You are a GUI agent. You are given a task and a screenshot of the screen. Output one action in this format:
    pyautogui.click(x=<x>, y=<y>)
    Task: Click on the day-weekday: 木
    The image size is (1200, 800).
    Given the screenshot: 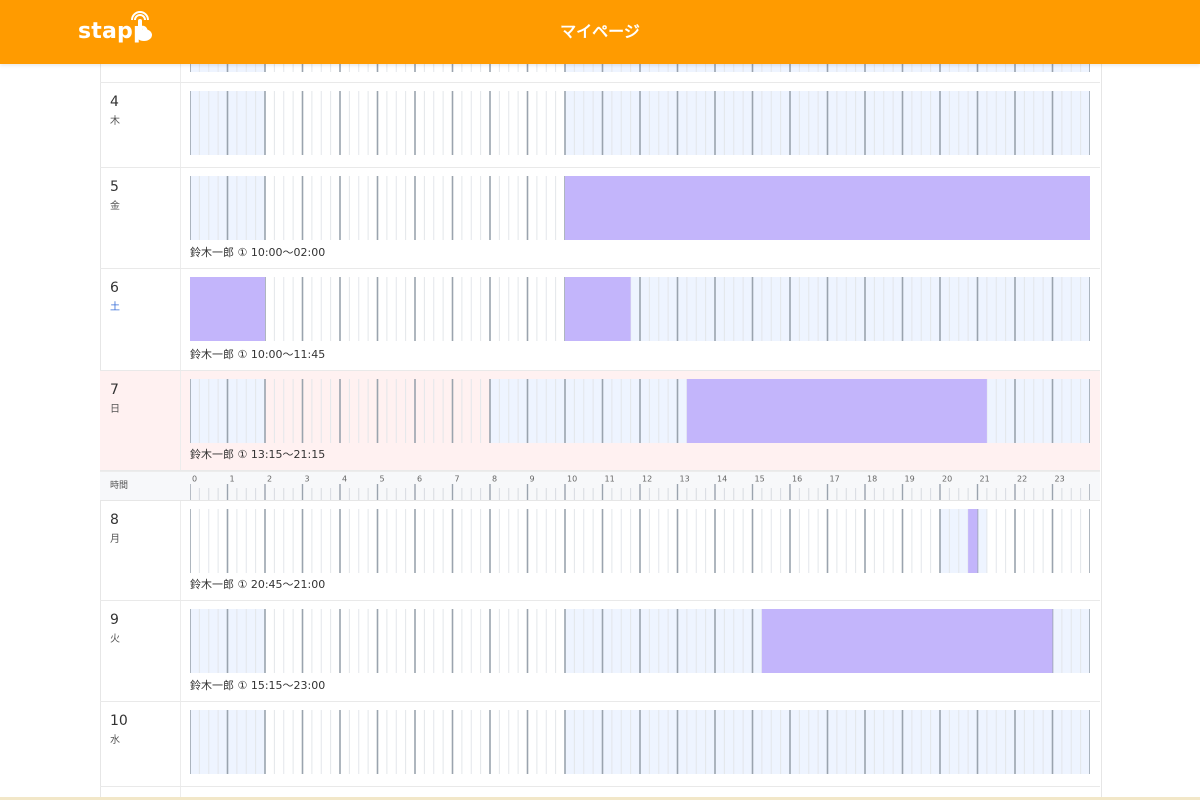 What is the action you would take?
    pyautogui.click(x=115, y=121)
    